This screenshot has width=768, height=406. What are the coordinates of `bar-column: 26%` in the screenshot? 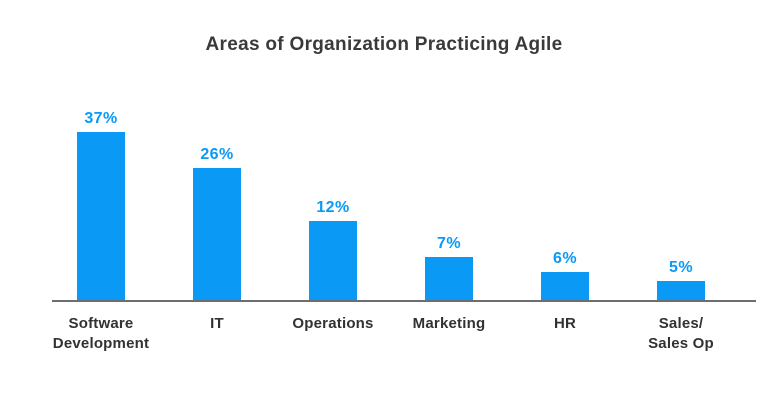 It's located at (217, 200).